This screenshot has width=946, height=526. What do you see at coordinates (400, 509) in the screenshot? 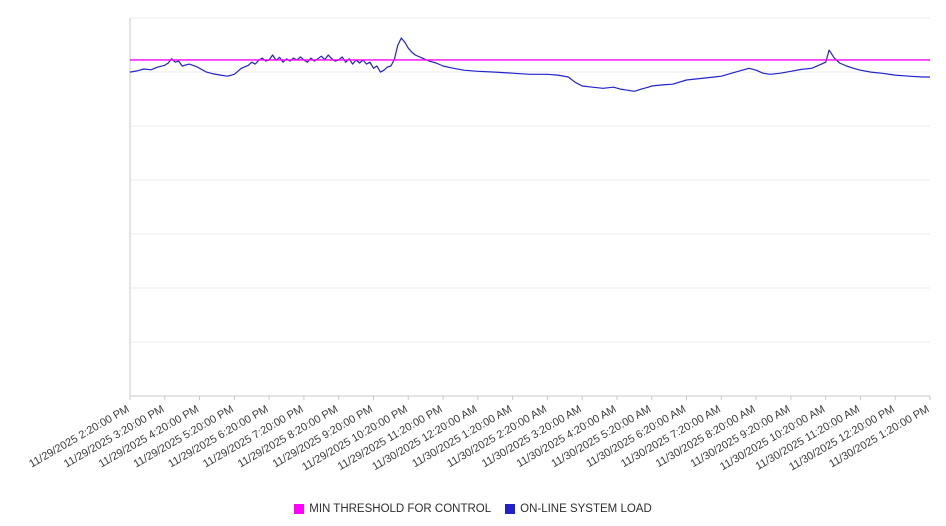
I see `legend-label-threshold: MIN THRESHOLD FOR CONTROL` at bounding box center [400, 509].